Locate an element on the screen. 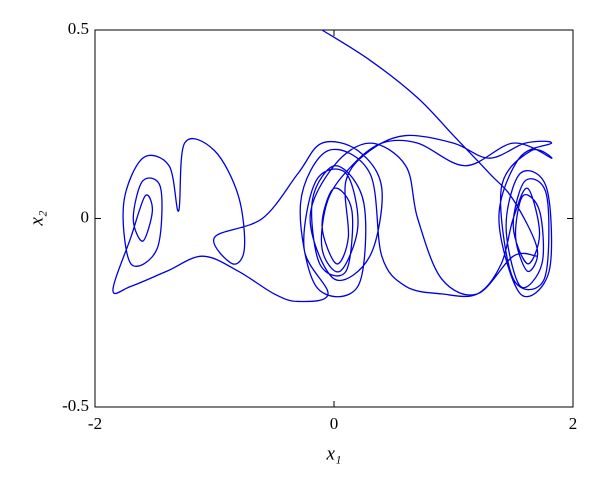  y-tick-label: -0.5 is located at coordinates (75, 405).